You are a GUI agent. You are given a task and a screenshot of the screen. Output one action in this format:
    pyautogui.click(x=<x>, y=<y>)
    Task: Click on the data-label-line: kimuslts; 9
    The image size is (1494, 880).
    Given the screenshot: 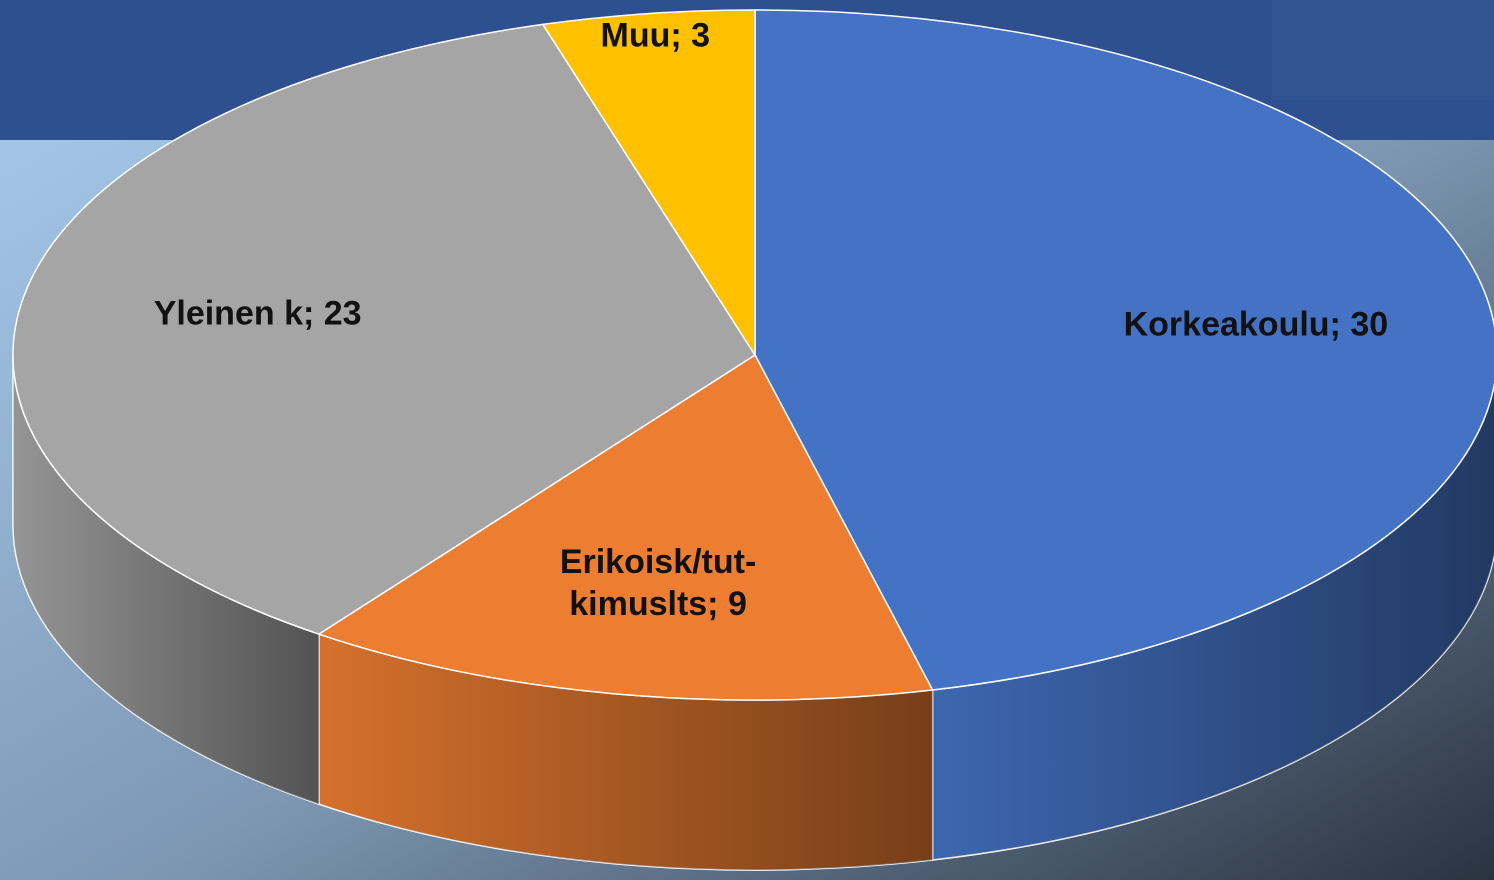 What is the action you would take?
    pyautogui.click(x=658, y=604)
    